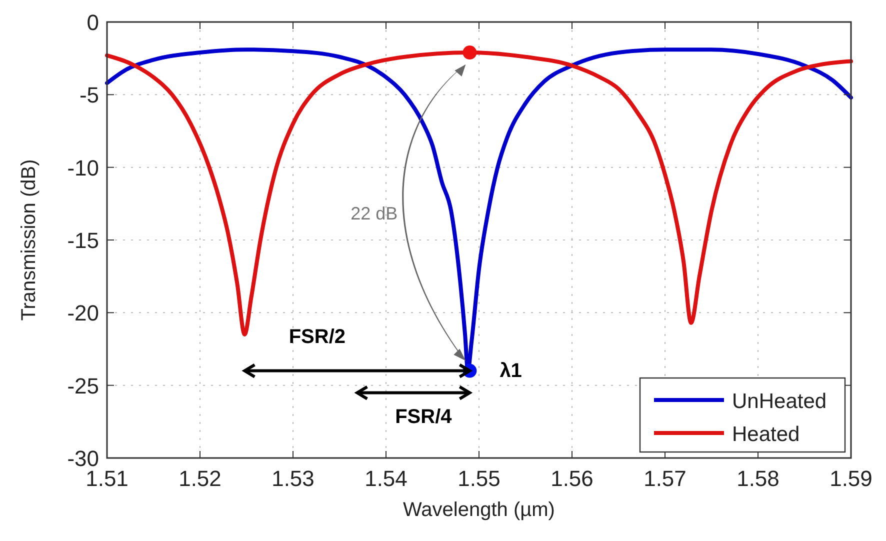 The height and width of the screenshot is (541, 886). Describe the element at coordinates (317, 337) in the screenshot. I see `annotation: FSR/2` at that location.